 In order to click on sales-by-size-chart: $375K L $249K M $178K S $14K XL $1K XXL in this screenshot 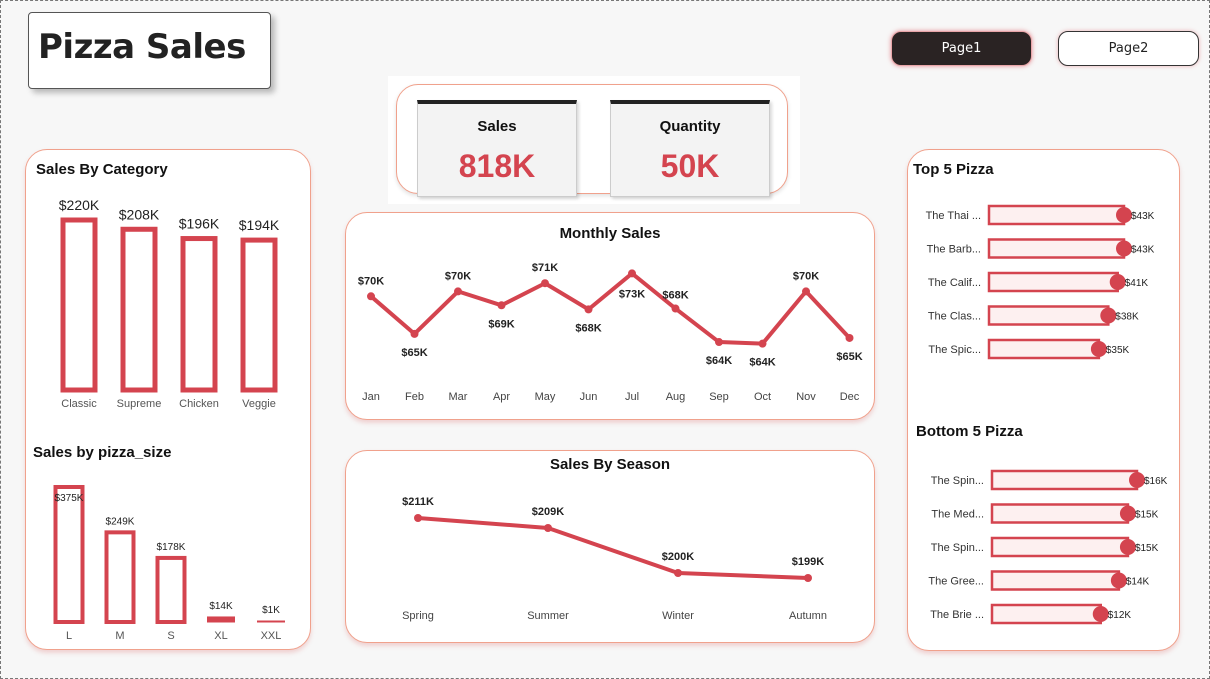, I will do `click(168, 562)`.